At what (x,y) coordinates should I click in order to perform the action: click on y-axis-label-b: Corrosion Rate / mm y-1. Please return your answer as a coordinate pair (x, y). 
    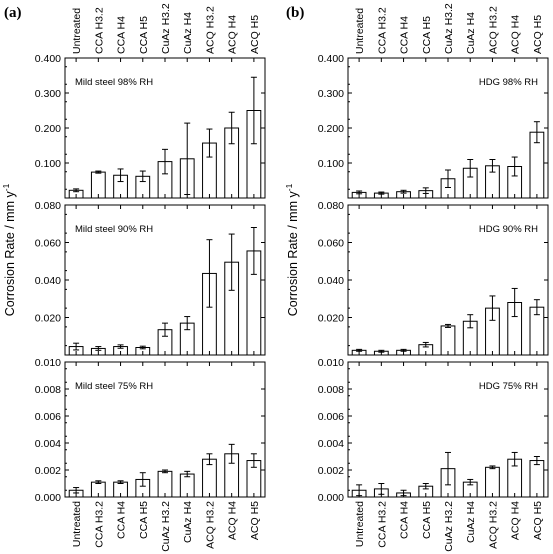
    Looking at the image, I should click on (292, 249).